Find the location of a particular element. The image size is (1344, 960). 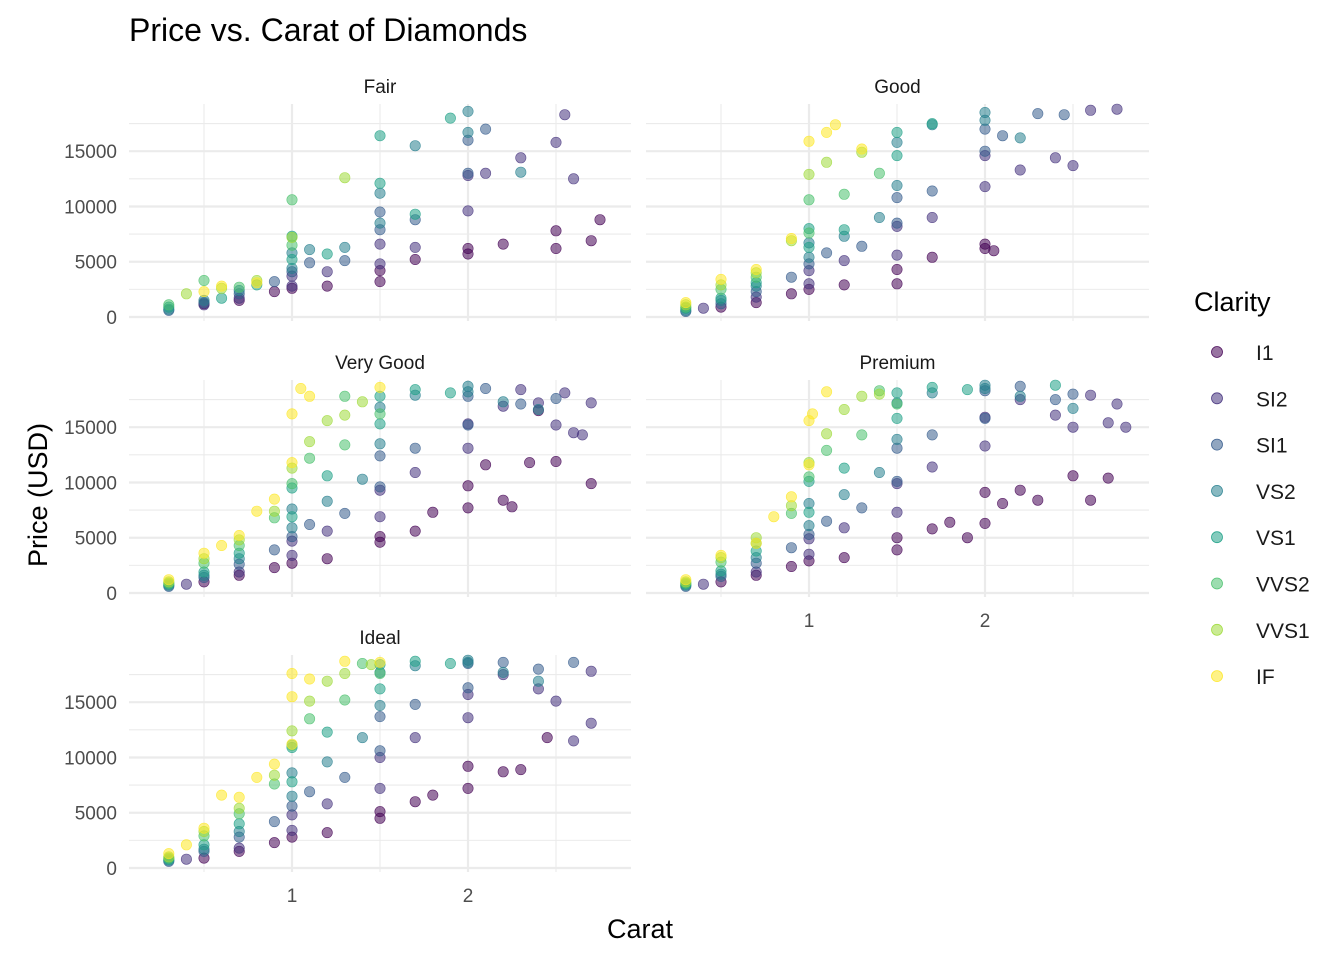

y-tick-label: 0 is located at coordinates (111, 318).